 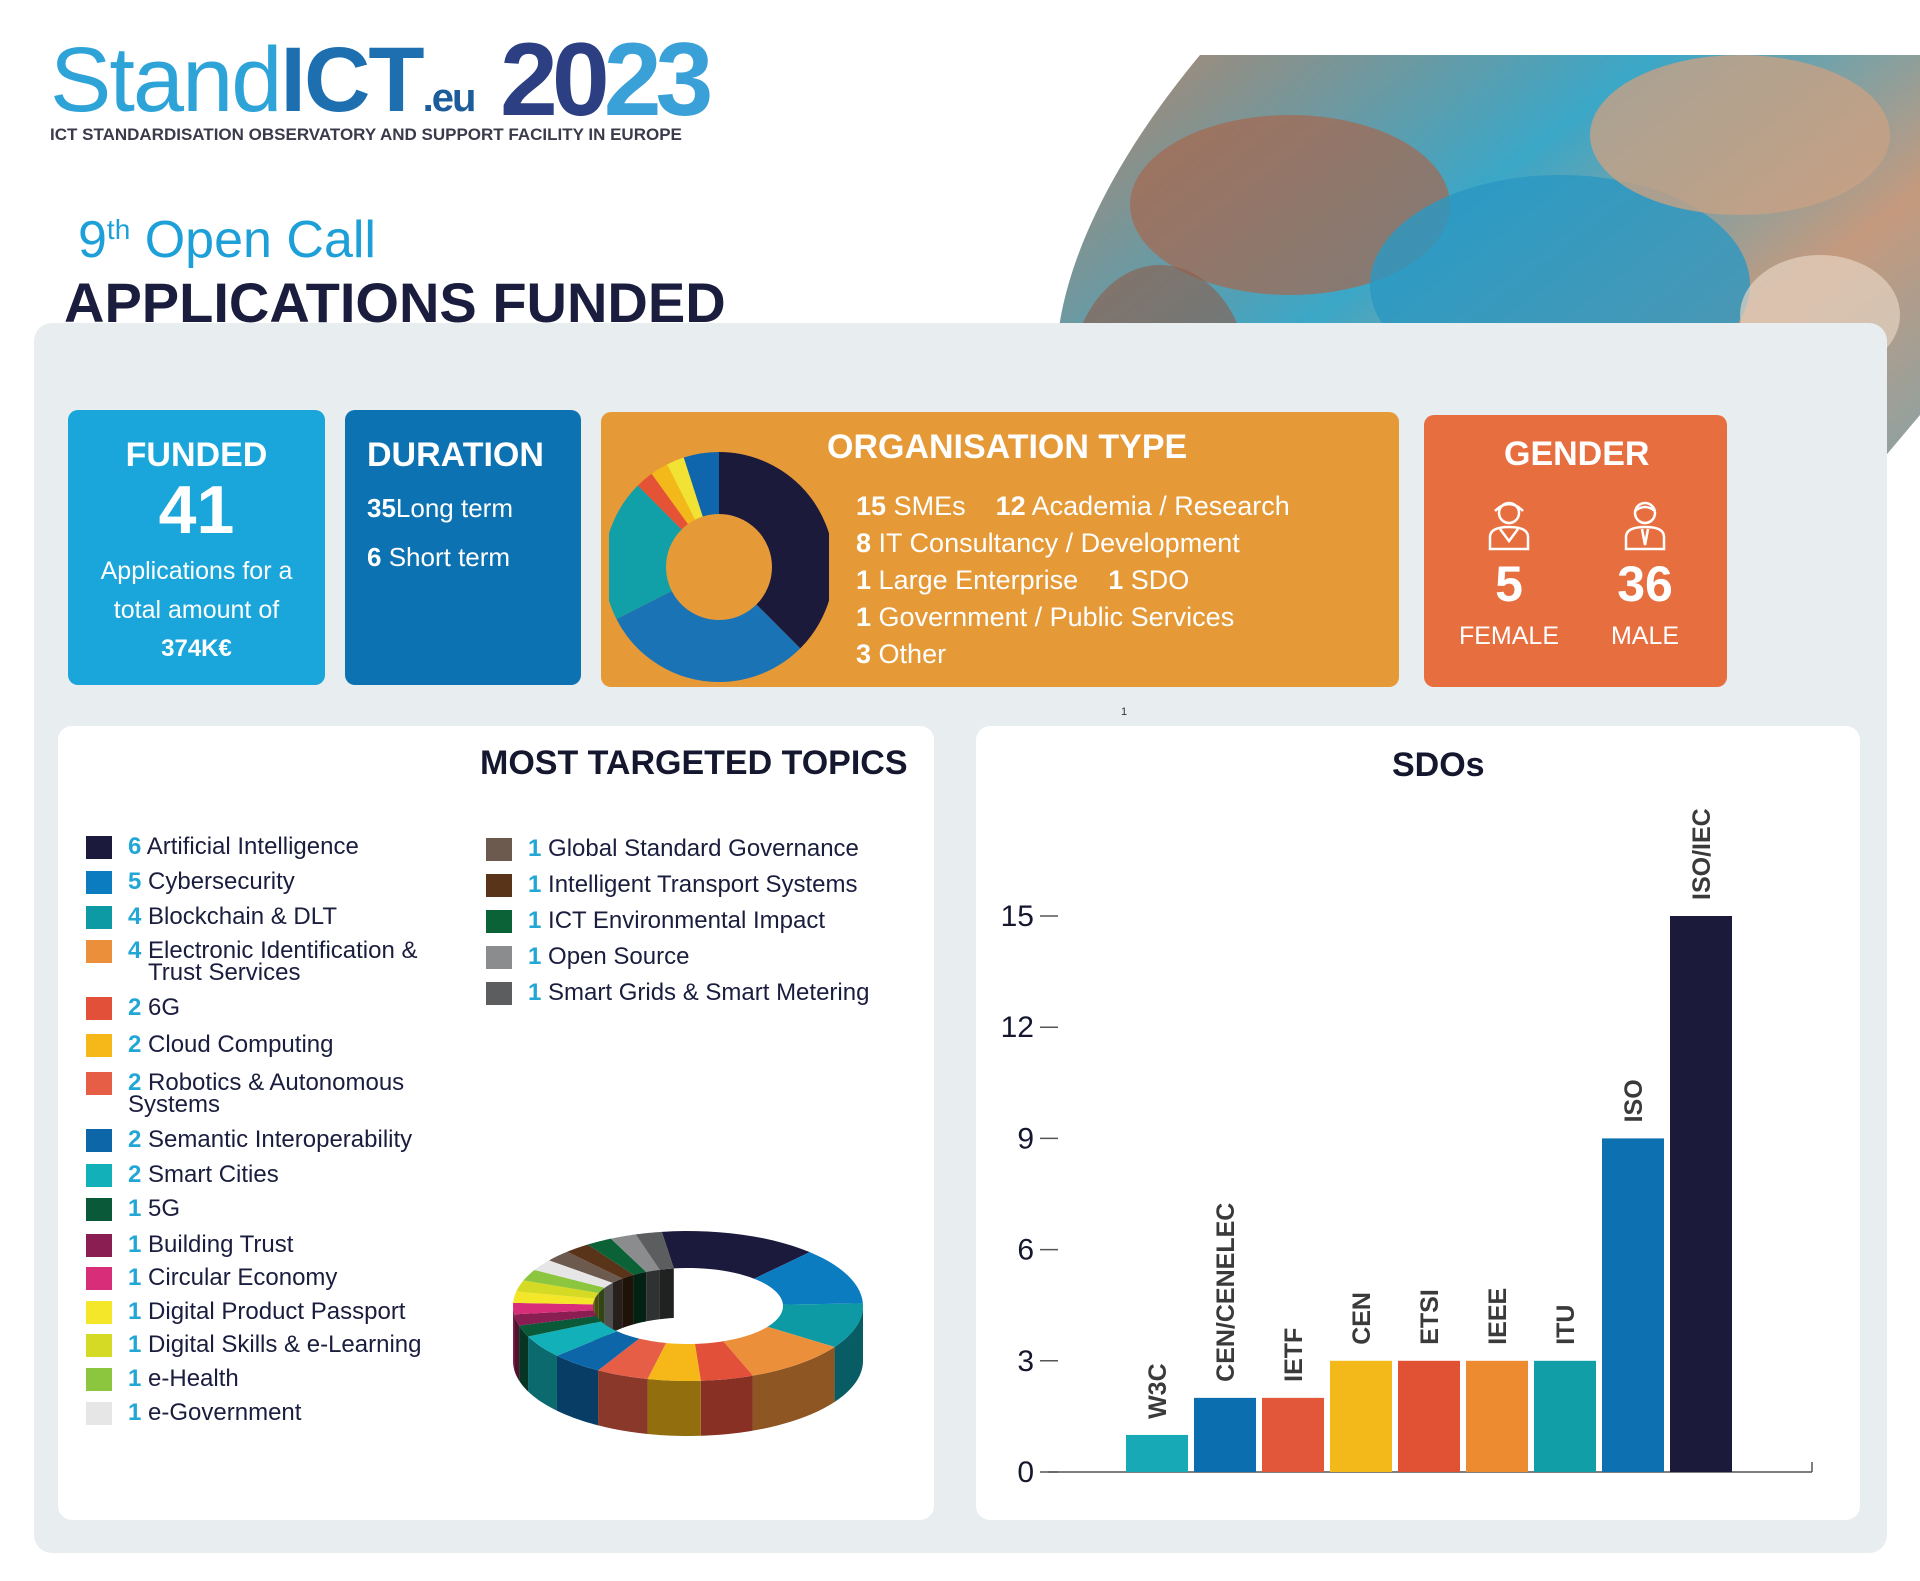 I want to click on y-tick-label: 12, so click(x=1017, y=1027).